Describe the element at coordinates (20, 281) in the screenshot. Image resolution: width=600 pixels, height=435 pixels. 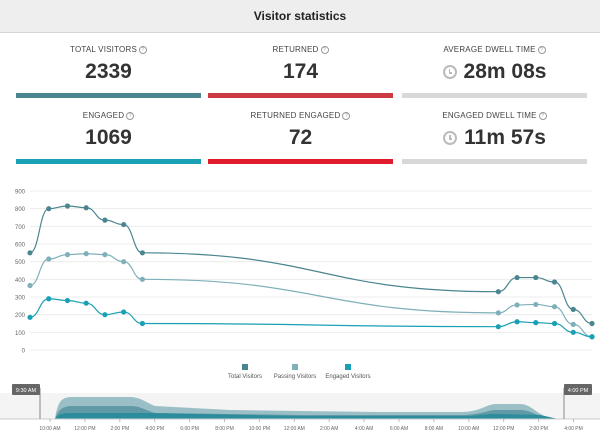
I see `y-tick-label: 400` at that location.